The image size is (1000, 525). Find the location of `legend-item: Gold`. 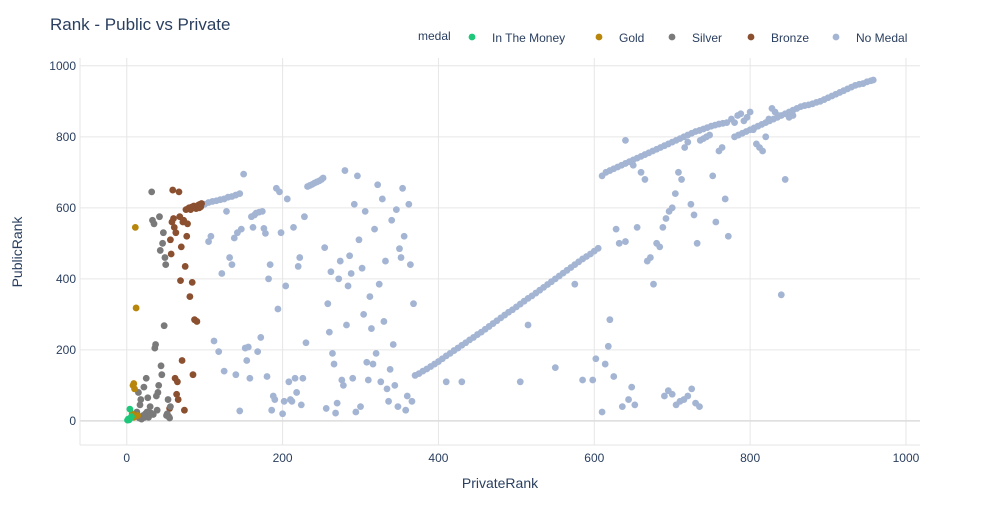

legend-item: Gold is located at coordinates (620, 38).